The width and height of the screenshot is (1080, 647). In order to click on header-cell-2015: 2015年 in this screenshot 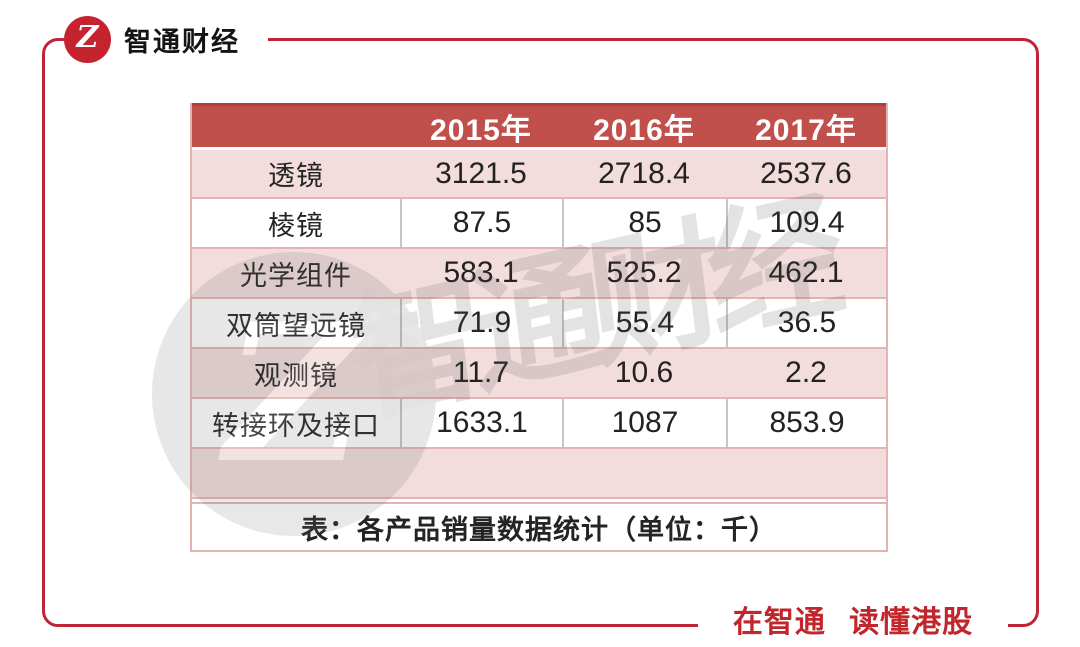, I will do `click(481, 130)`.